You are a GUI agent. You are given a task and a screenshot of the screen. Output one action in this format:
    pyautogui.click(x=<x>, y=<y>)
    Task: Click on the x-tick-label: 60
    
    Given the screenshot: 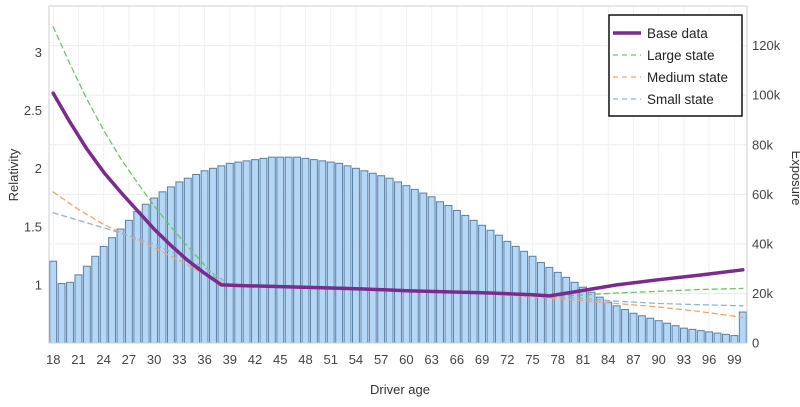 What is the action you would take?
    pyautogui.click(x=406, y=359)
    